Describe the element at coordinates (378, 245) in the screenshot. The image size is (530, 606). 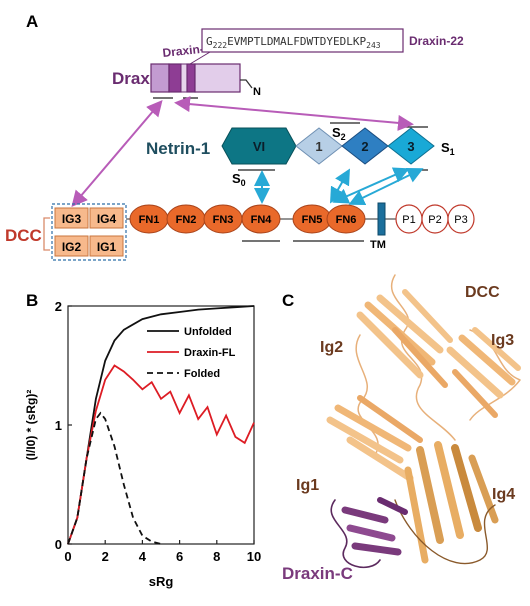
I see `tm-label: TM` at that location.